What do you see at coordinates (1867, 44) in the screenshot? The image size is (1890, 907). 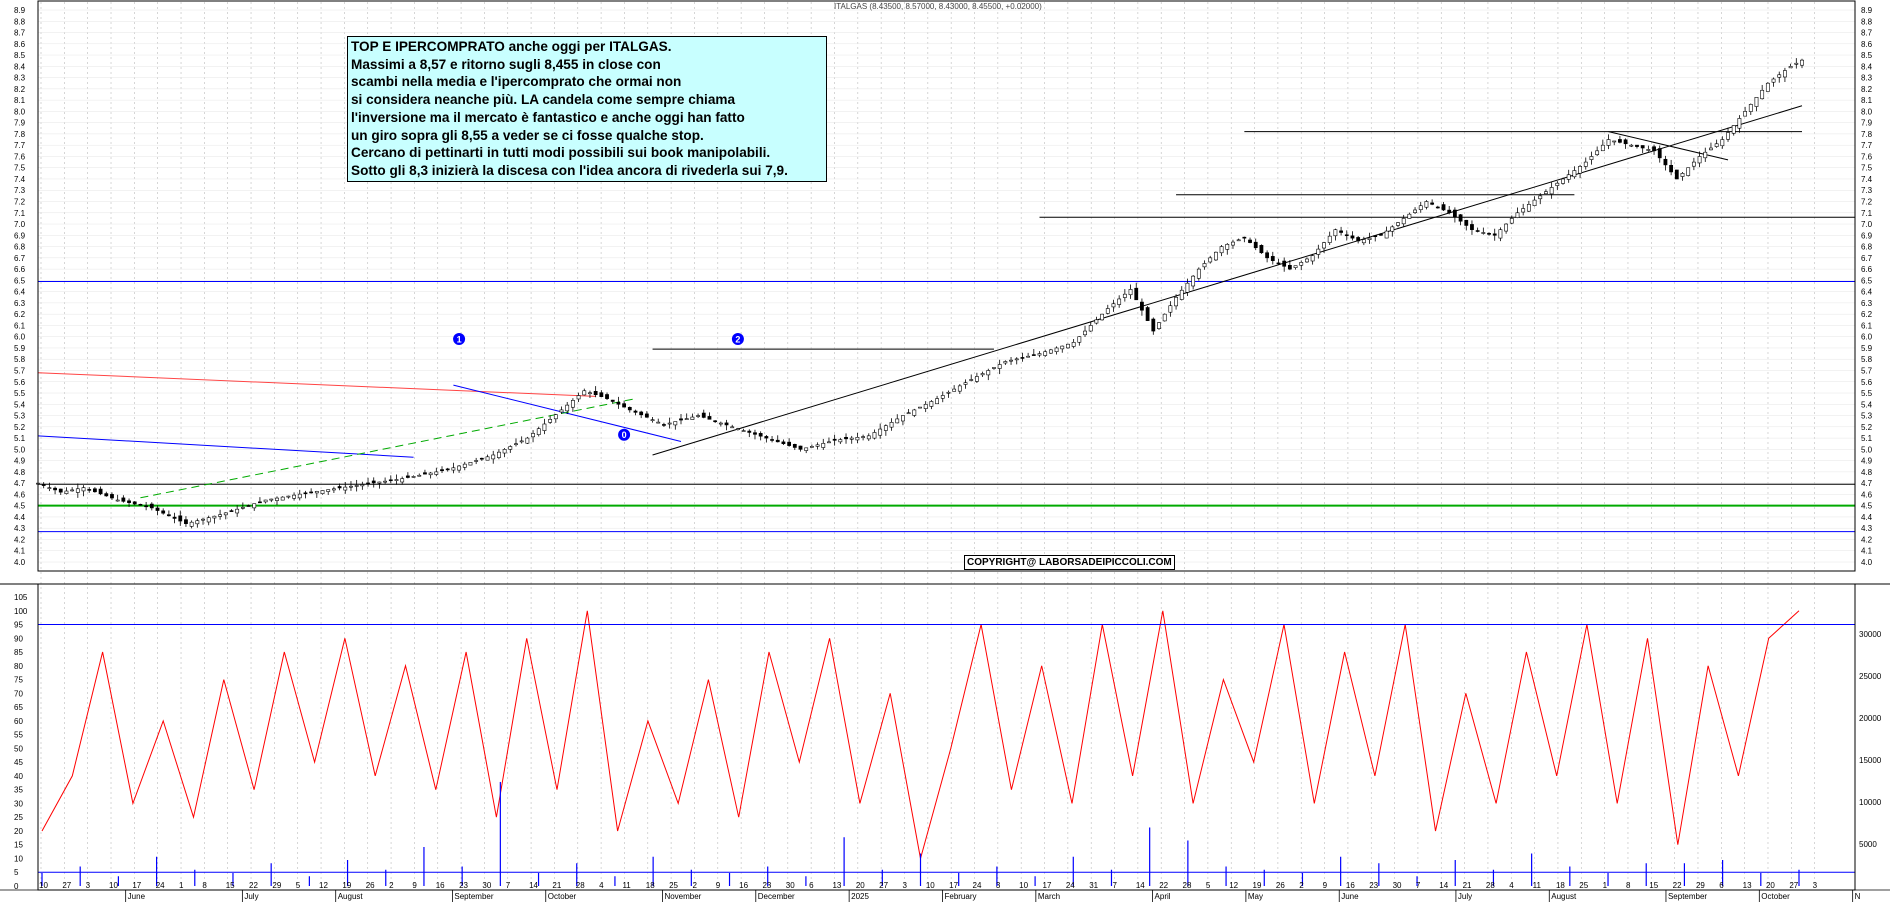 I see `y-tick-label-right: 8.6` at bounding box center [1867, 44].